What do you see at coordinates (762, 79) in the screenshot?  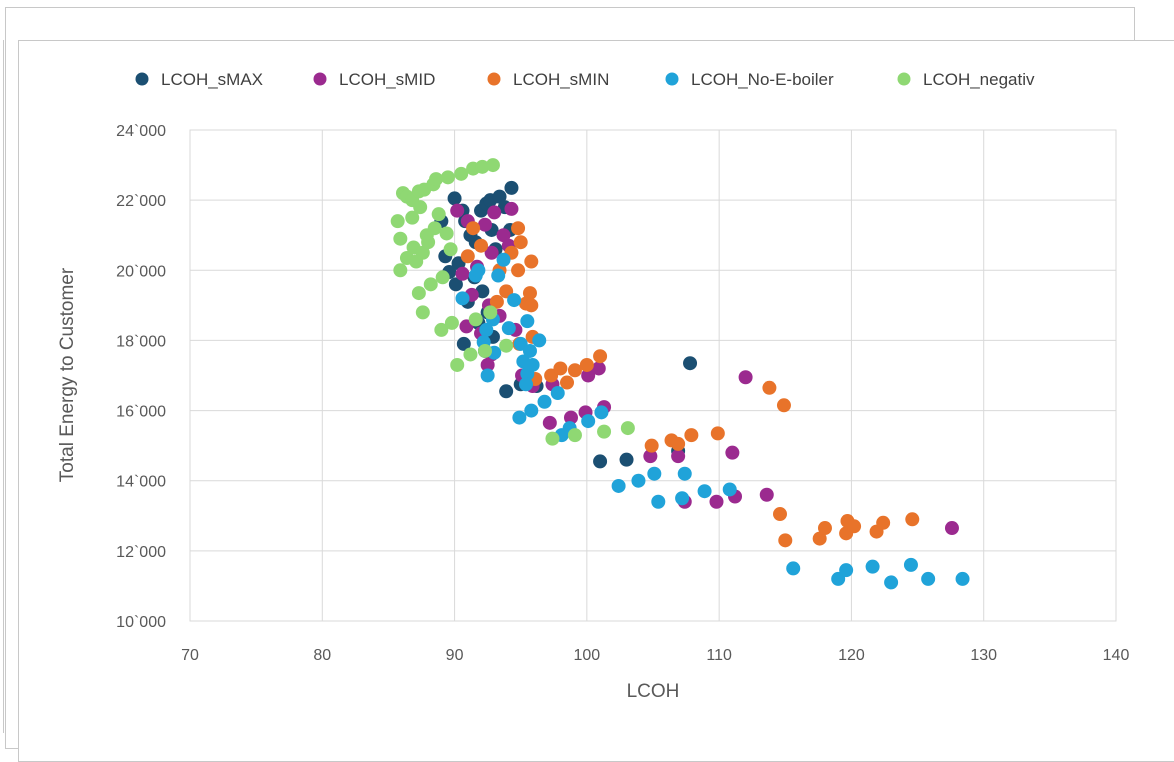 I see `legend-label: LCOH_No-E-boiler` at bounding box center [762, 79].